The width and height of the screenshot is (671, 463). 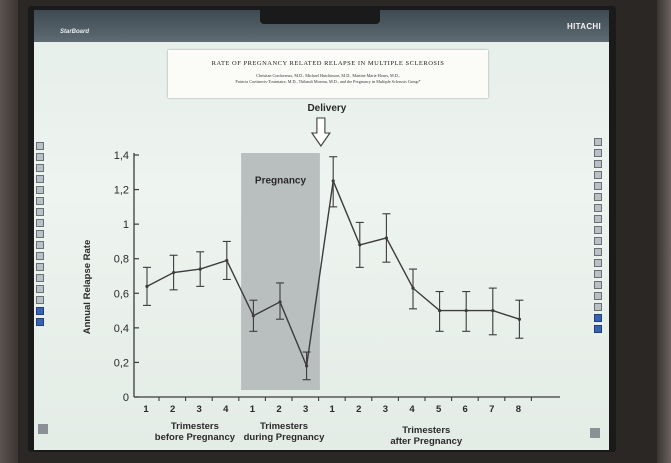 What do you see at coordinates (321, 26) in the screenshot?
I see `starboard-top-bar: StarBoard HITACHI` at bounding box center [321, 26].